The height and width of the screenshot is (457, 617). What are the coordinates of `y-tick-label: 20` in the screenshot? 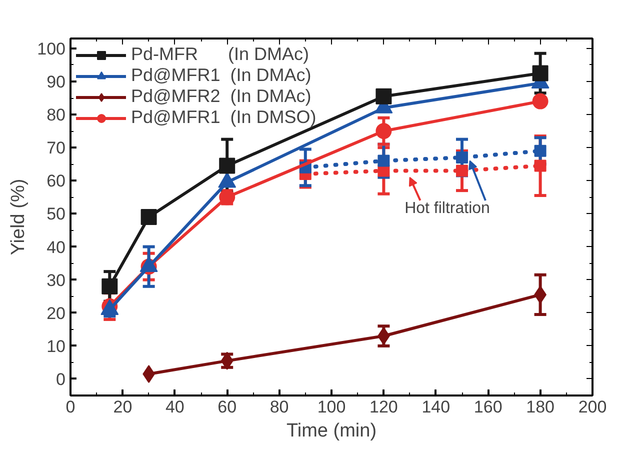 It's located at (56, 313).